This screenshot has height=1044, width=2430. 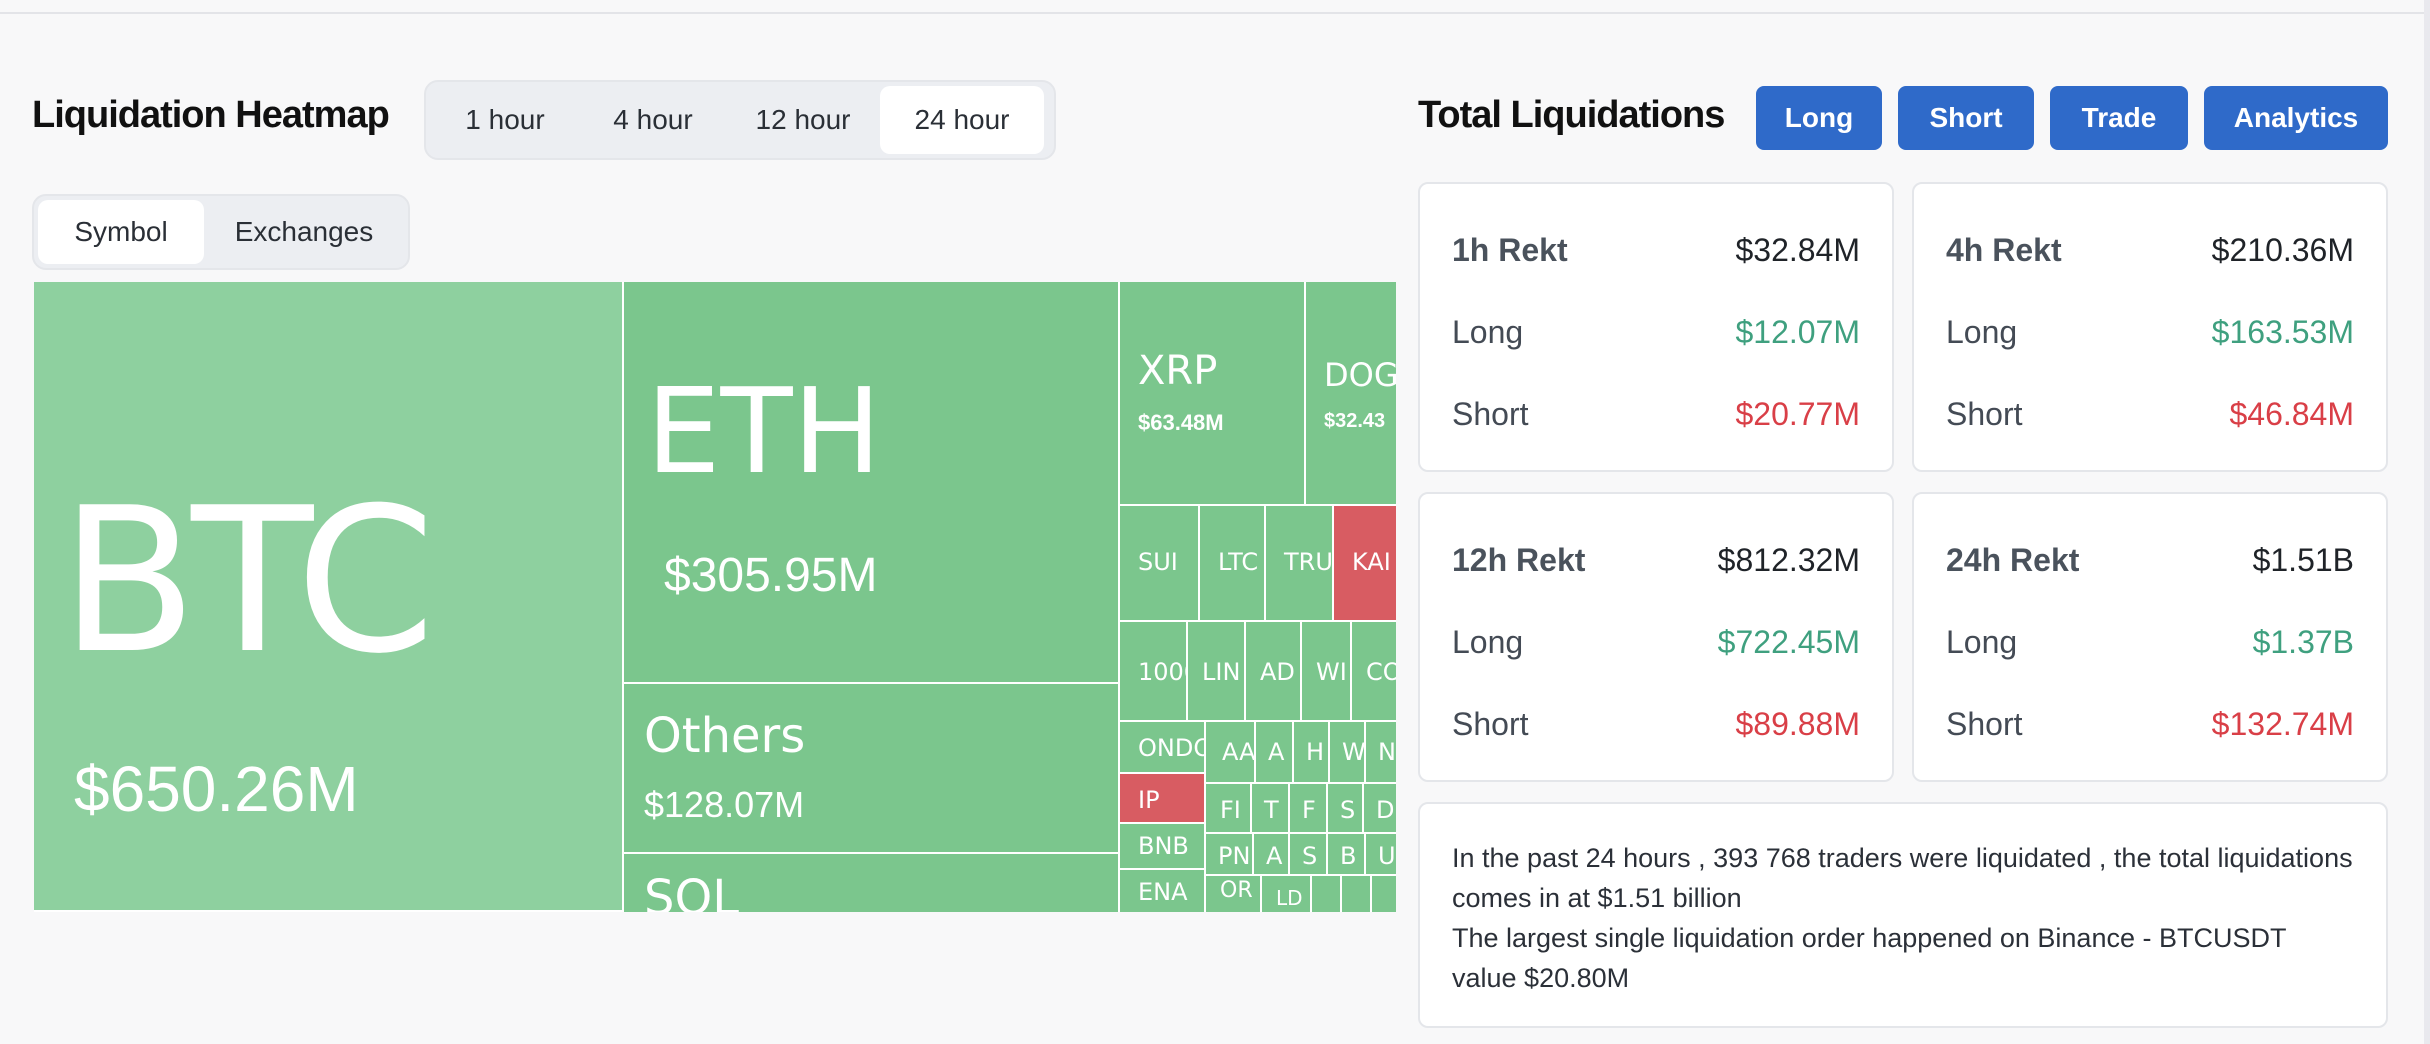 I want to click on cell-symbol: T, so click(x=1271, y=810).